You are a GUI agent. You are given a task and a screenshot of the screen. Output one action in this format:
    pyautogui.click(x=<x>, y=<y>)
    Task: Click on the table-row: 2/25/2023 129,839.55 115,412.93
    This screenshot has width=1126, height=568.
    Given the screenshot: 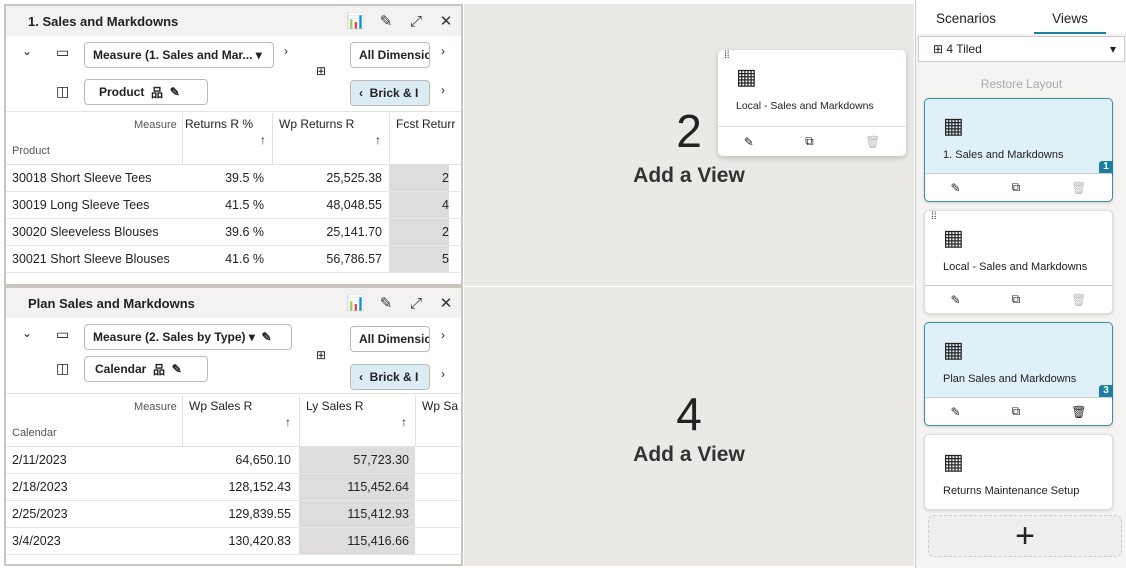 What is the action you would take?
    pyautogui.click(x=233, y=514)
    